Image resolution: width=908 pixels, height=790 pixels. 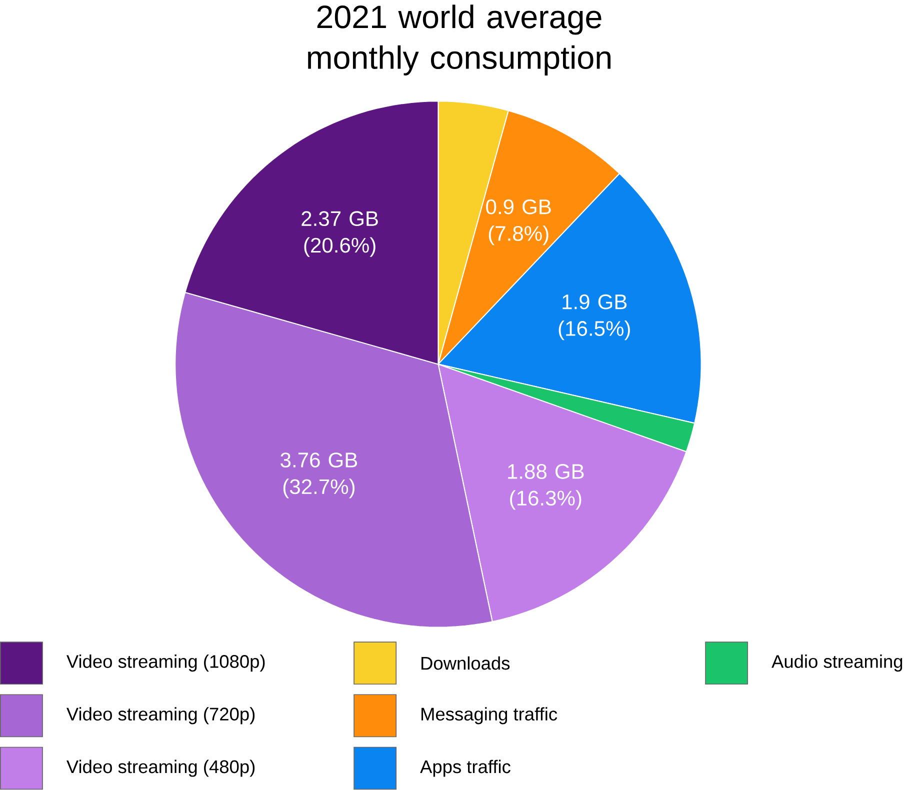 What do you see at coordinates (340, 234) in the screenshot?
I see `data-label: 2.37 GB (20.6%)` at bounding box center [340, 234].